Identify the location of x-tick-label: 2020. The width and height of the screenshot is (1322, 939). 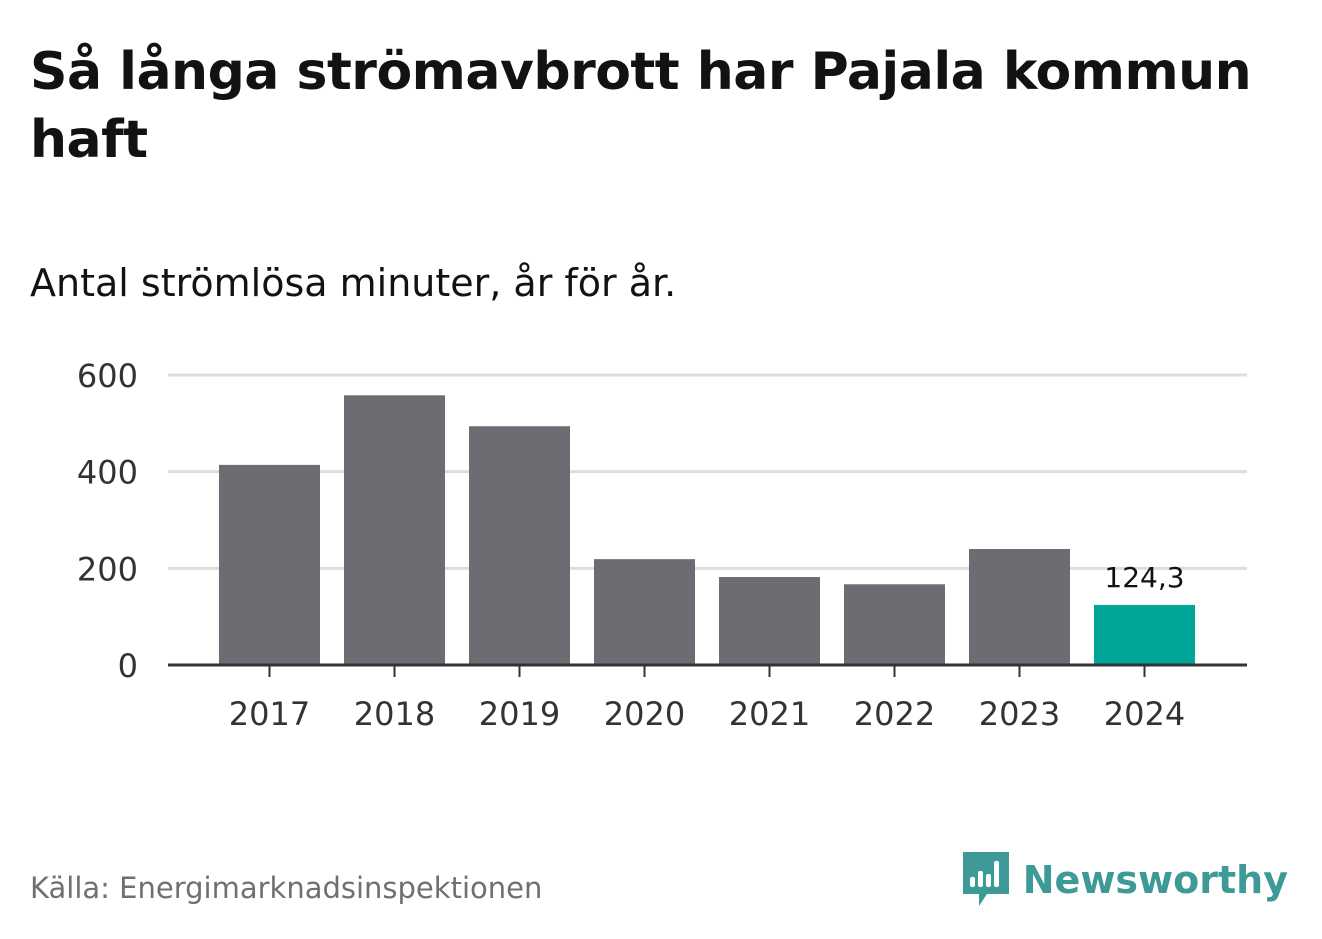
(644, 714).